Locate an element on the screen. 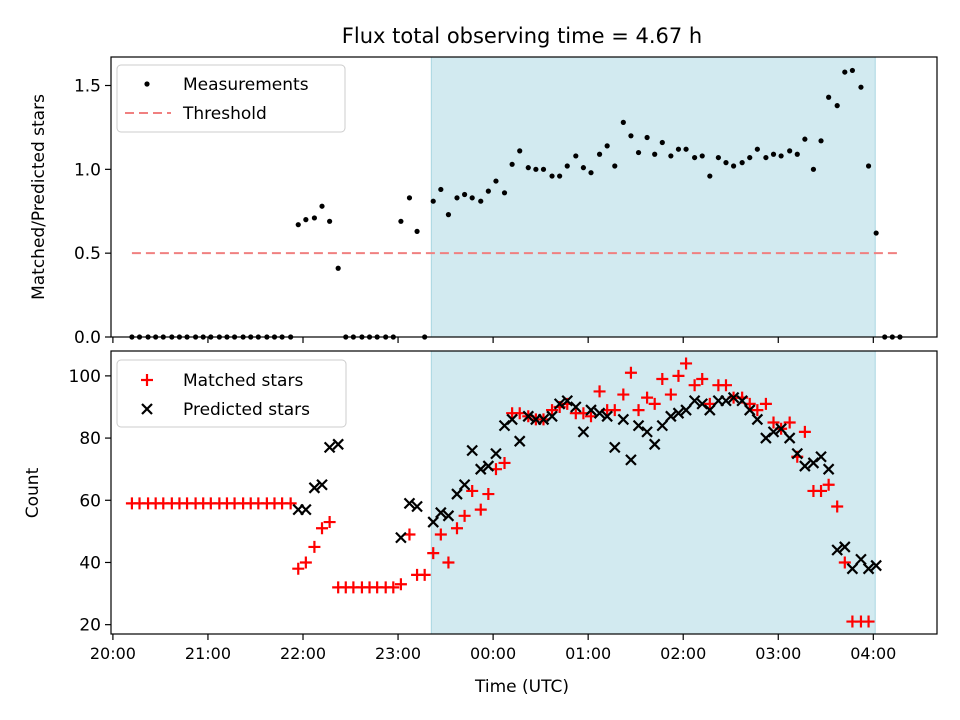 Image resolution: width=960 pixels, height=720 pixels. x-tick-label: 22:00 is located at coordinates (303, 653).